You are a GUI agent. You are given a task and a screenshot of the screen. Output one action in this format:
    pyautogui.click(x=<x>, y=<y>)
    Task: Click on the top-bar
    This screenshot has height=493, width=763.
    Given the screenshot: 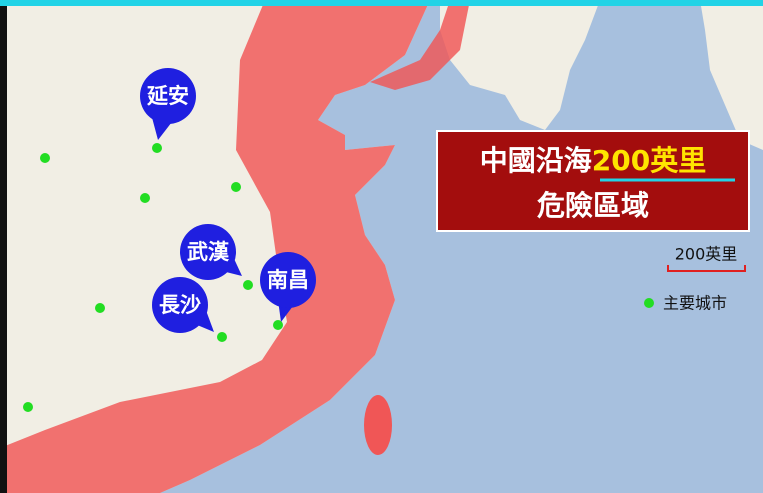 What is the action you would take?
    pyautogui.click(x=381, y=3)
    